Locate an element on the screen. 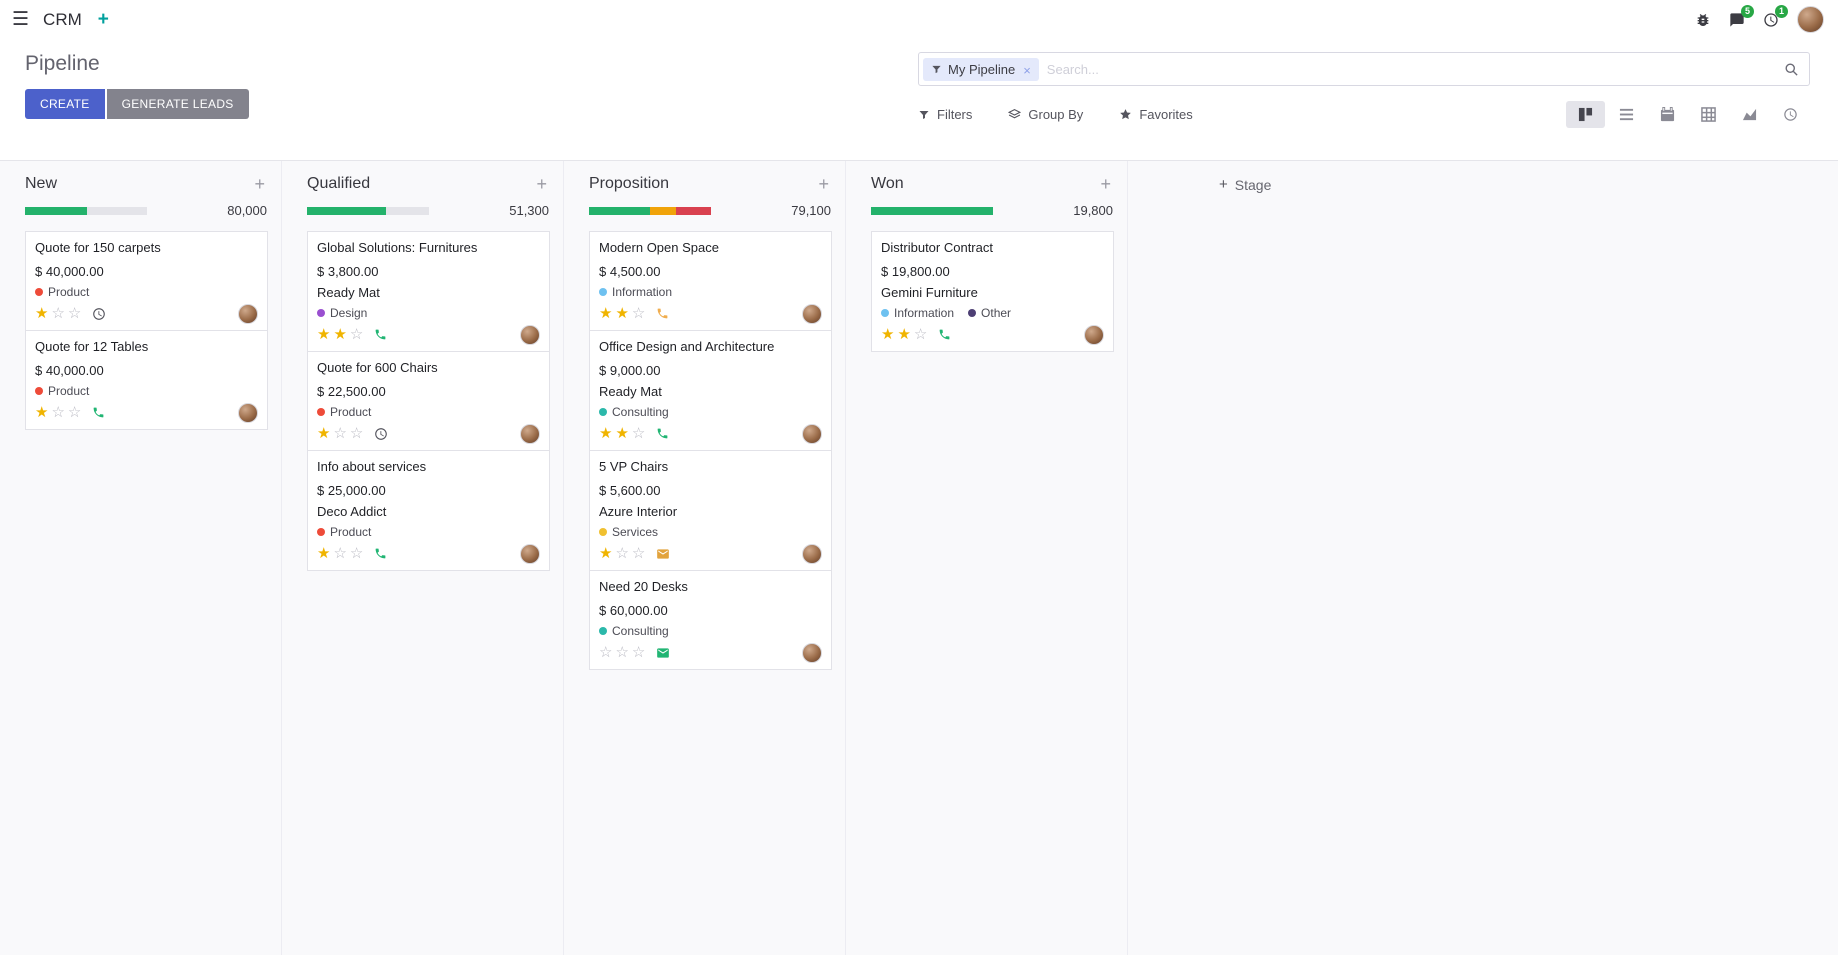 The height and width of the screenshot is (955, 1838). column-title: New is located at coordinates (41, 183).